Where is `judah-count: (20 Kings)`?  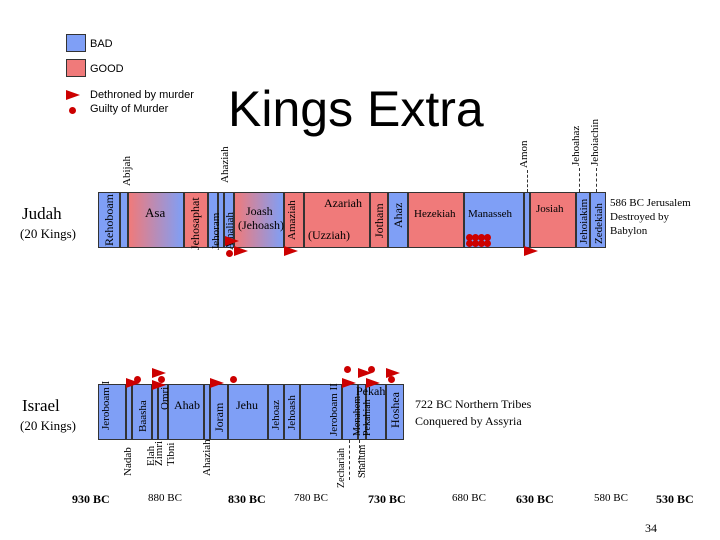
judah-count: (20 Kings) is located at coordinates (48, 233).